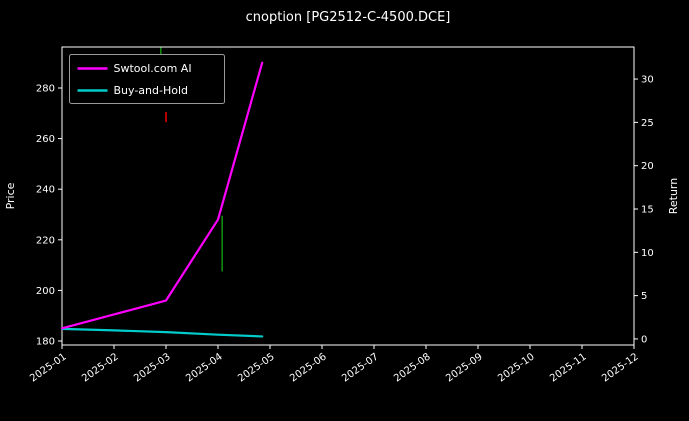 Image resolution: width=689 pixels, height=421 pixels. I want to click on y-left-tick-label: 200, so click(45, 291).